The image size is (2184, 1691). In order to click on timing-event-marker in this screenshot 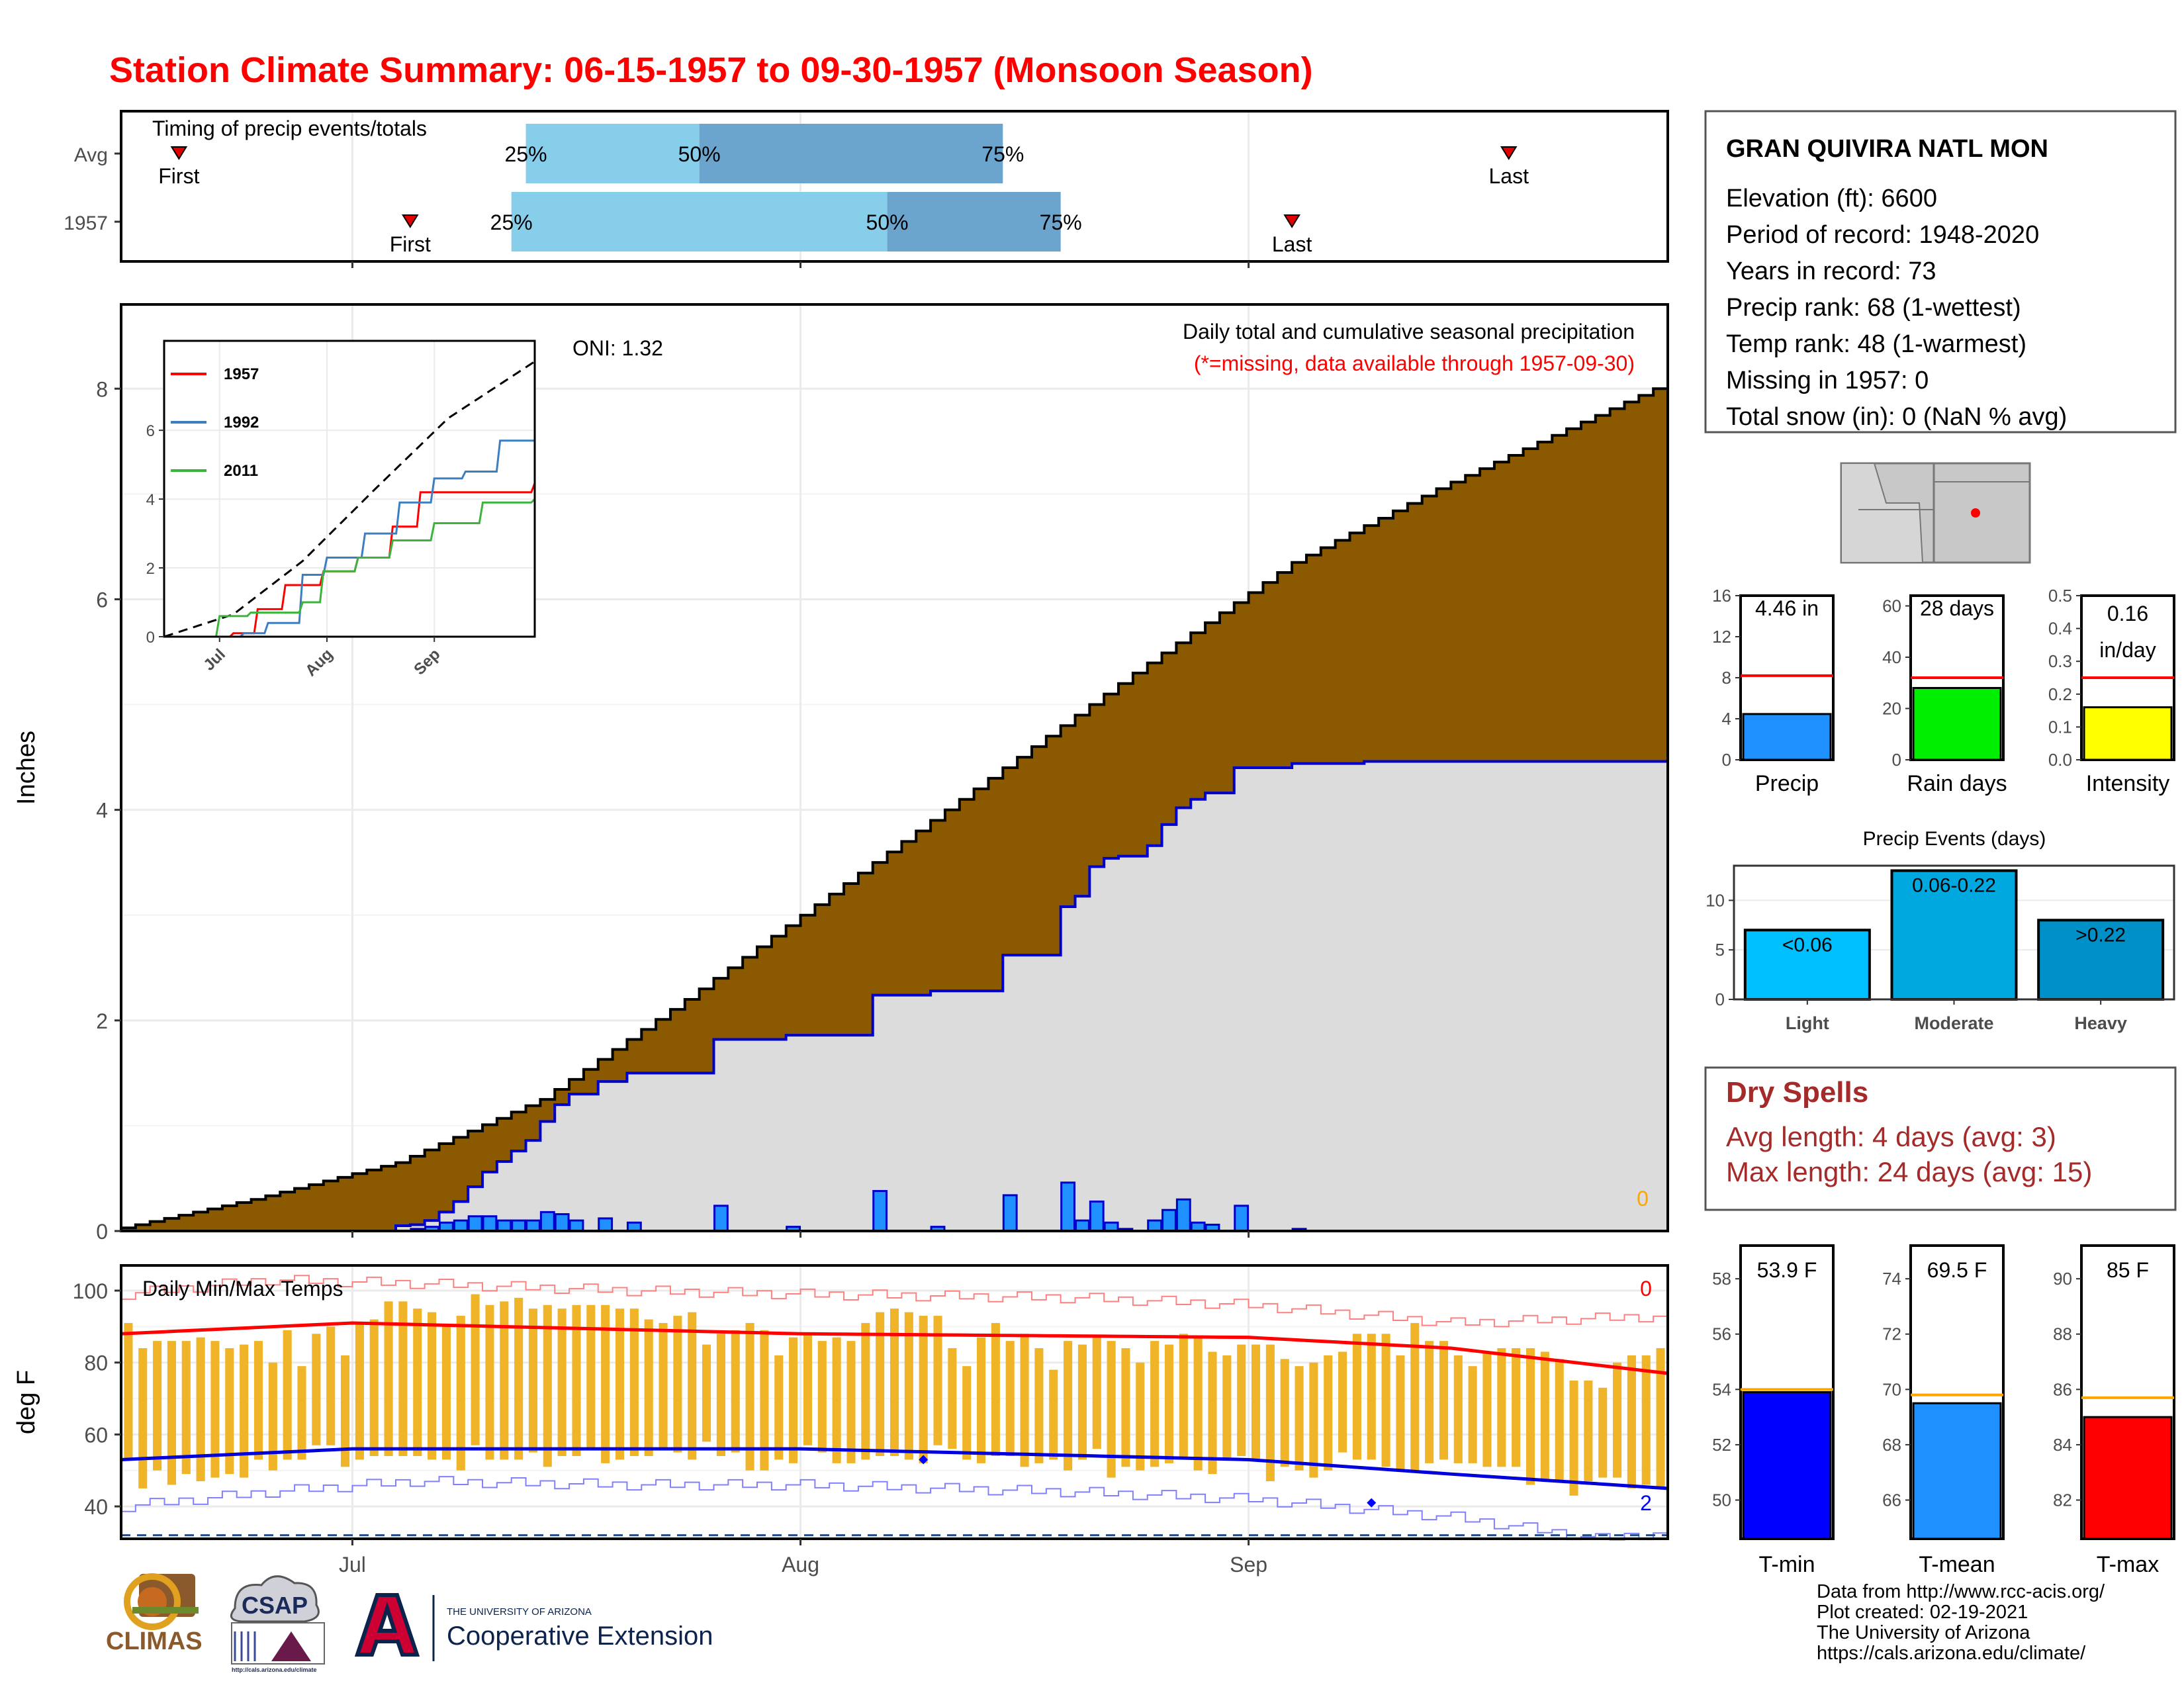, I will do `click(1291, 221)`.